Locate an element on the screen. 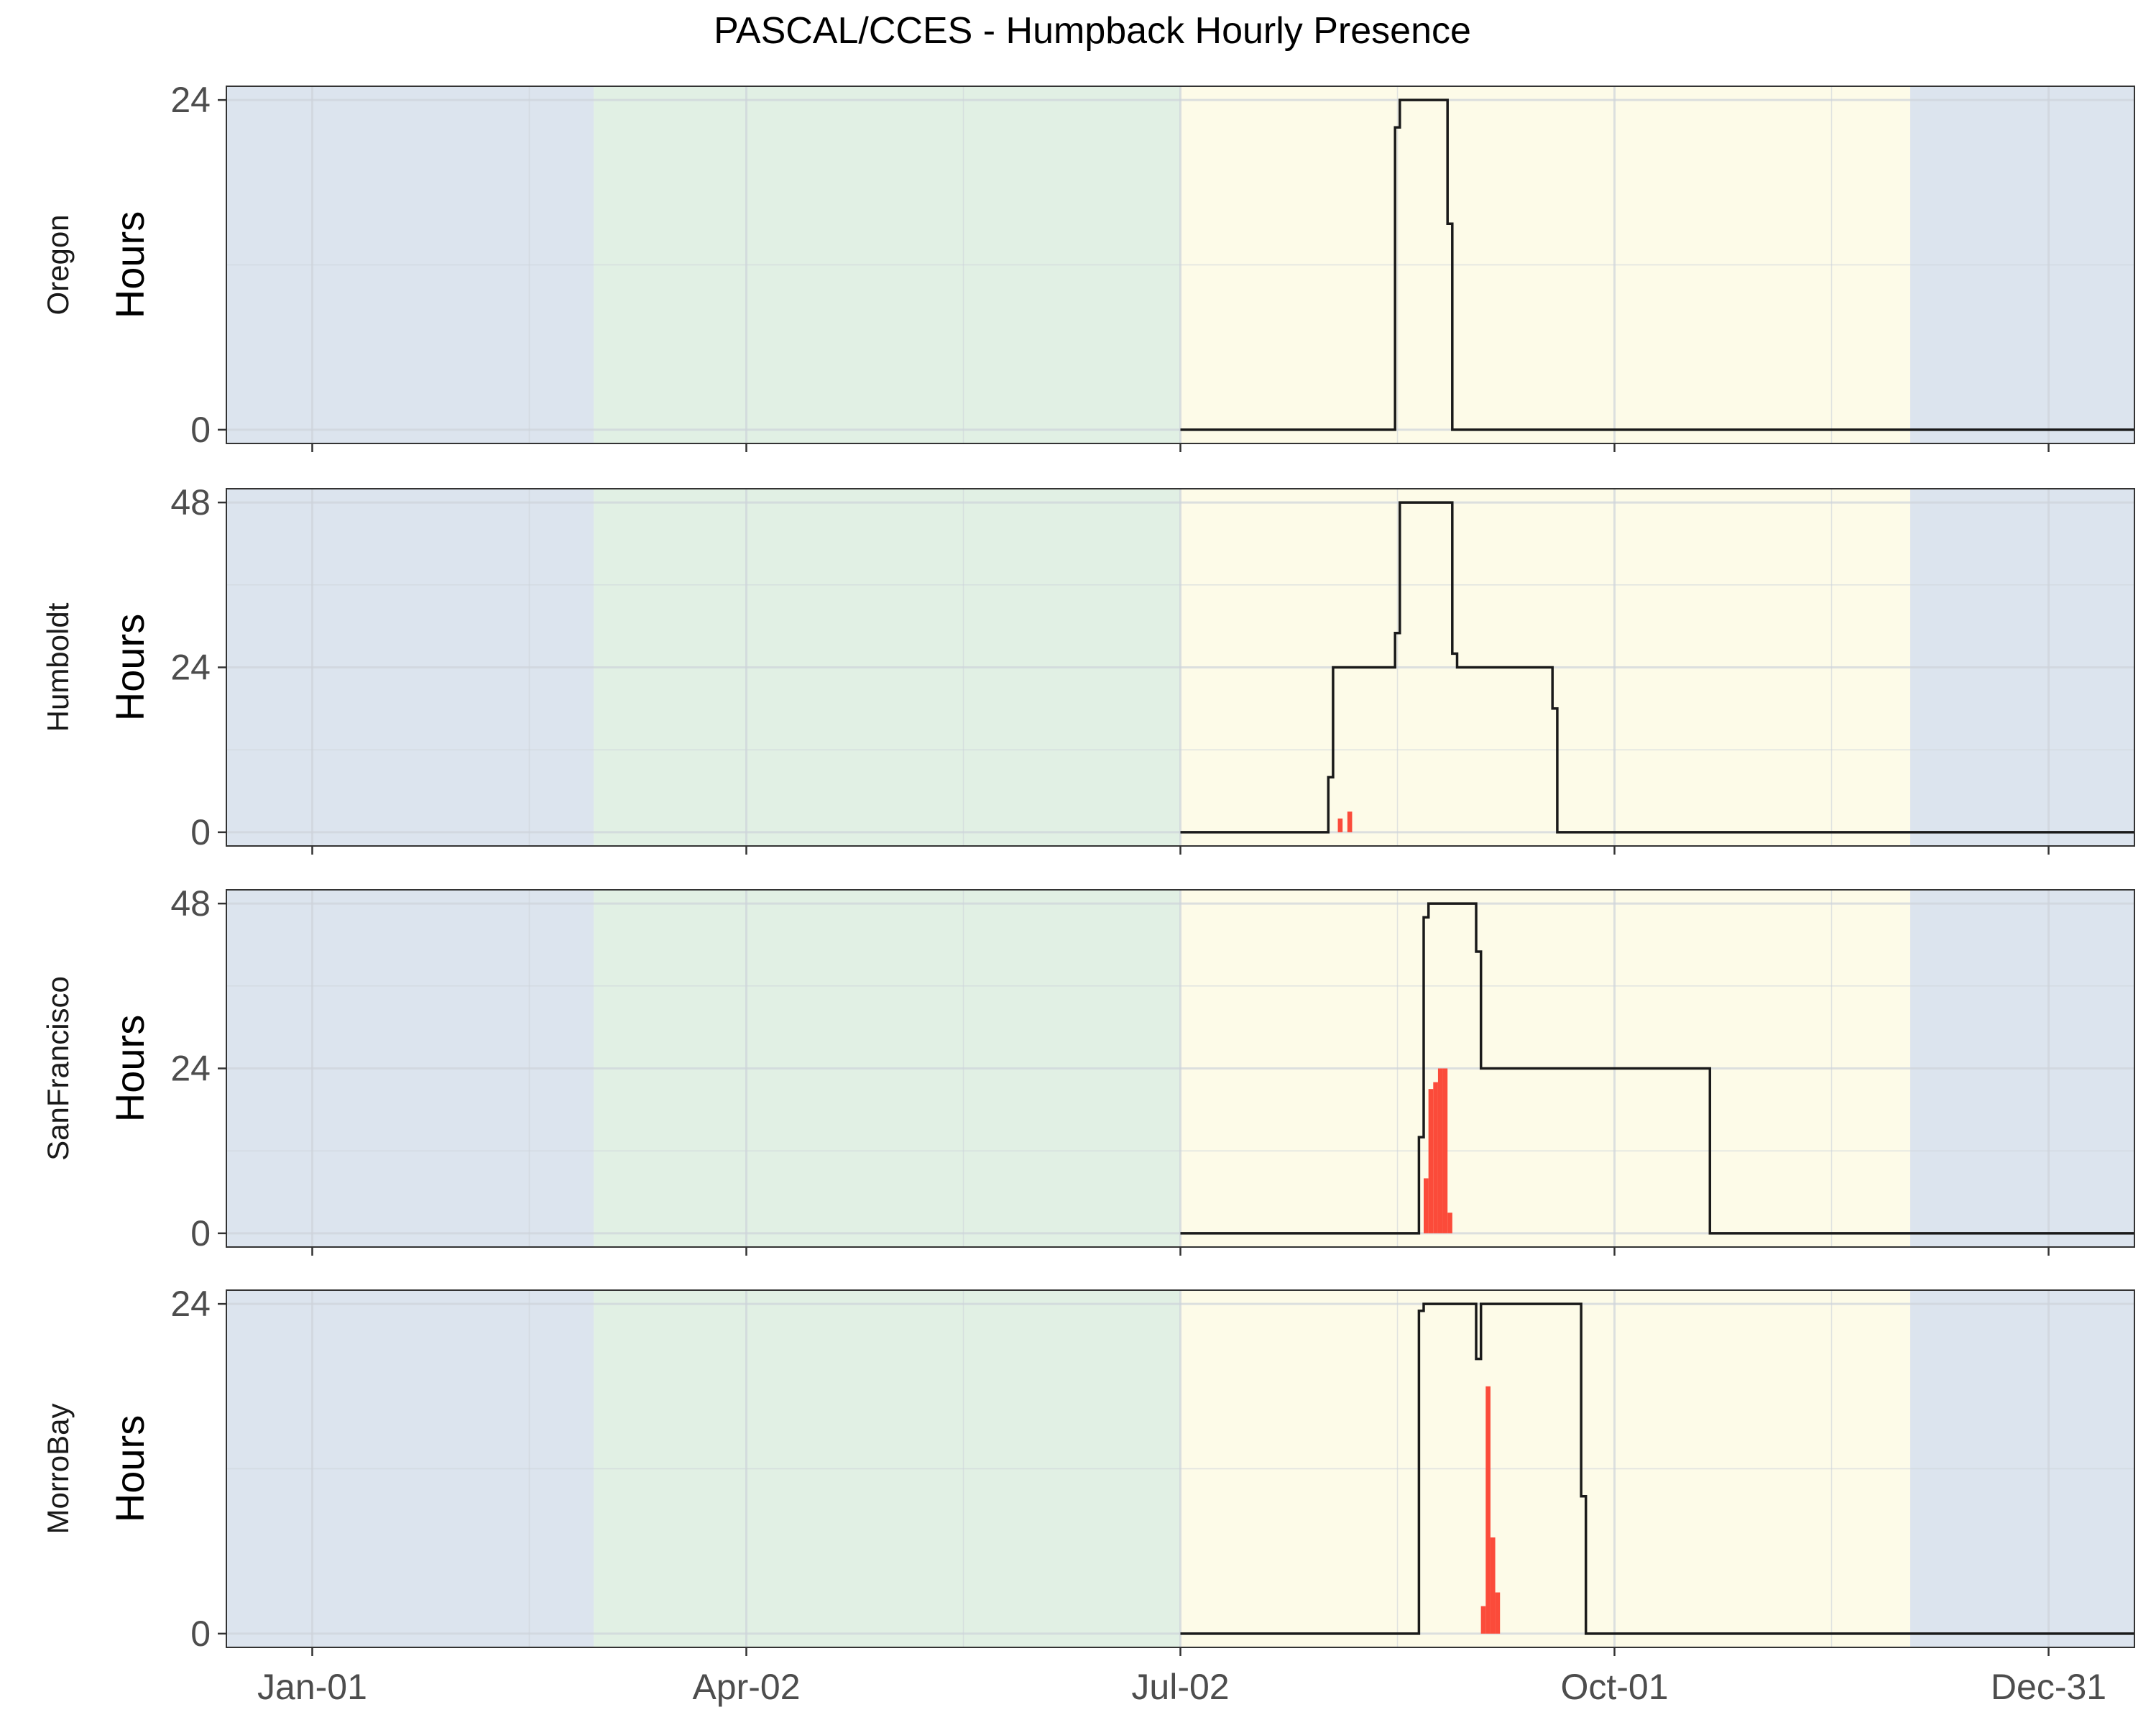  chart-title: PASCAL/CCES - Humpback Hourly Presence is located at coordinates (1093, 31).